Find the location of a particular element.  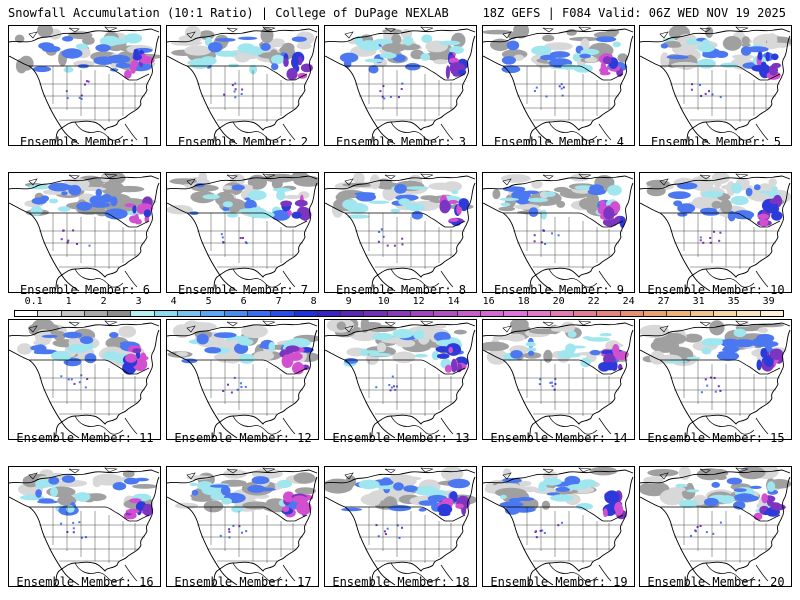

ensemble-member-2-label: Ensemble Member: 2 is located at coordinates (243, 142).